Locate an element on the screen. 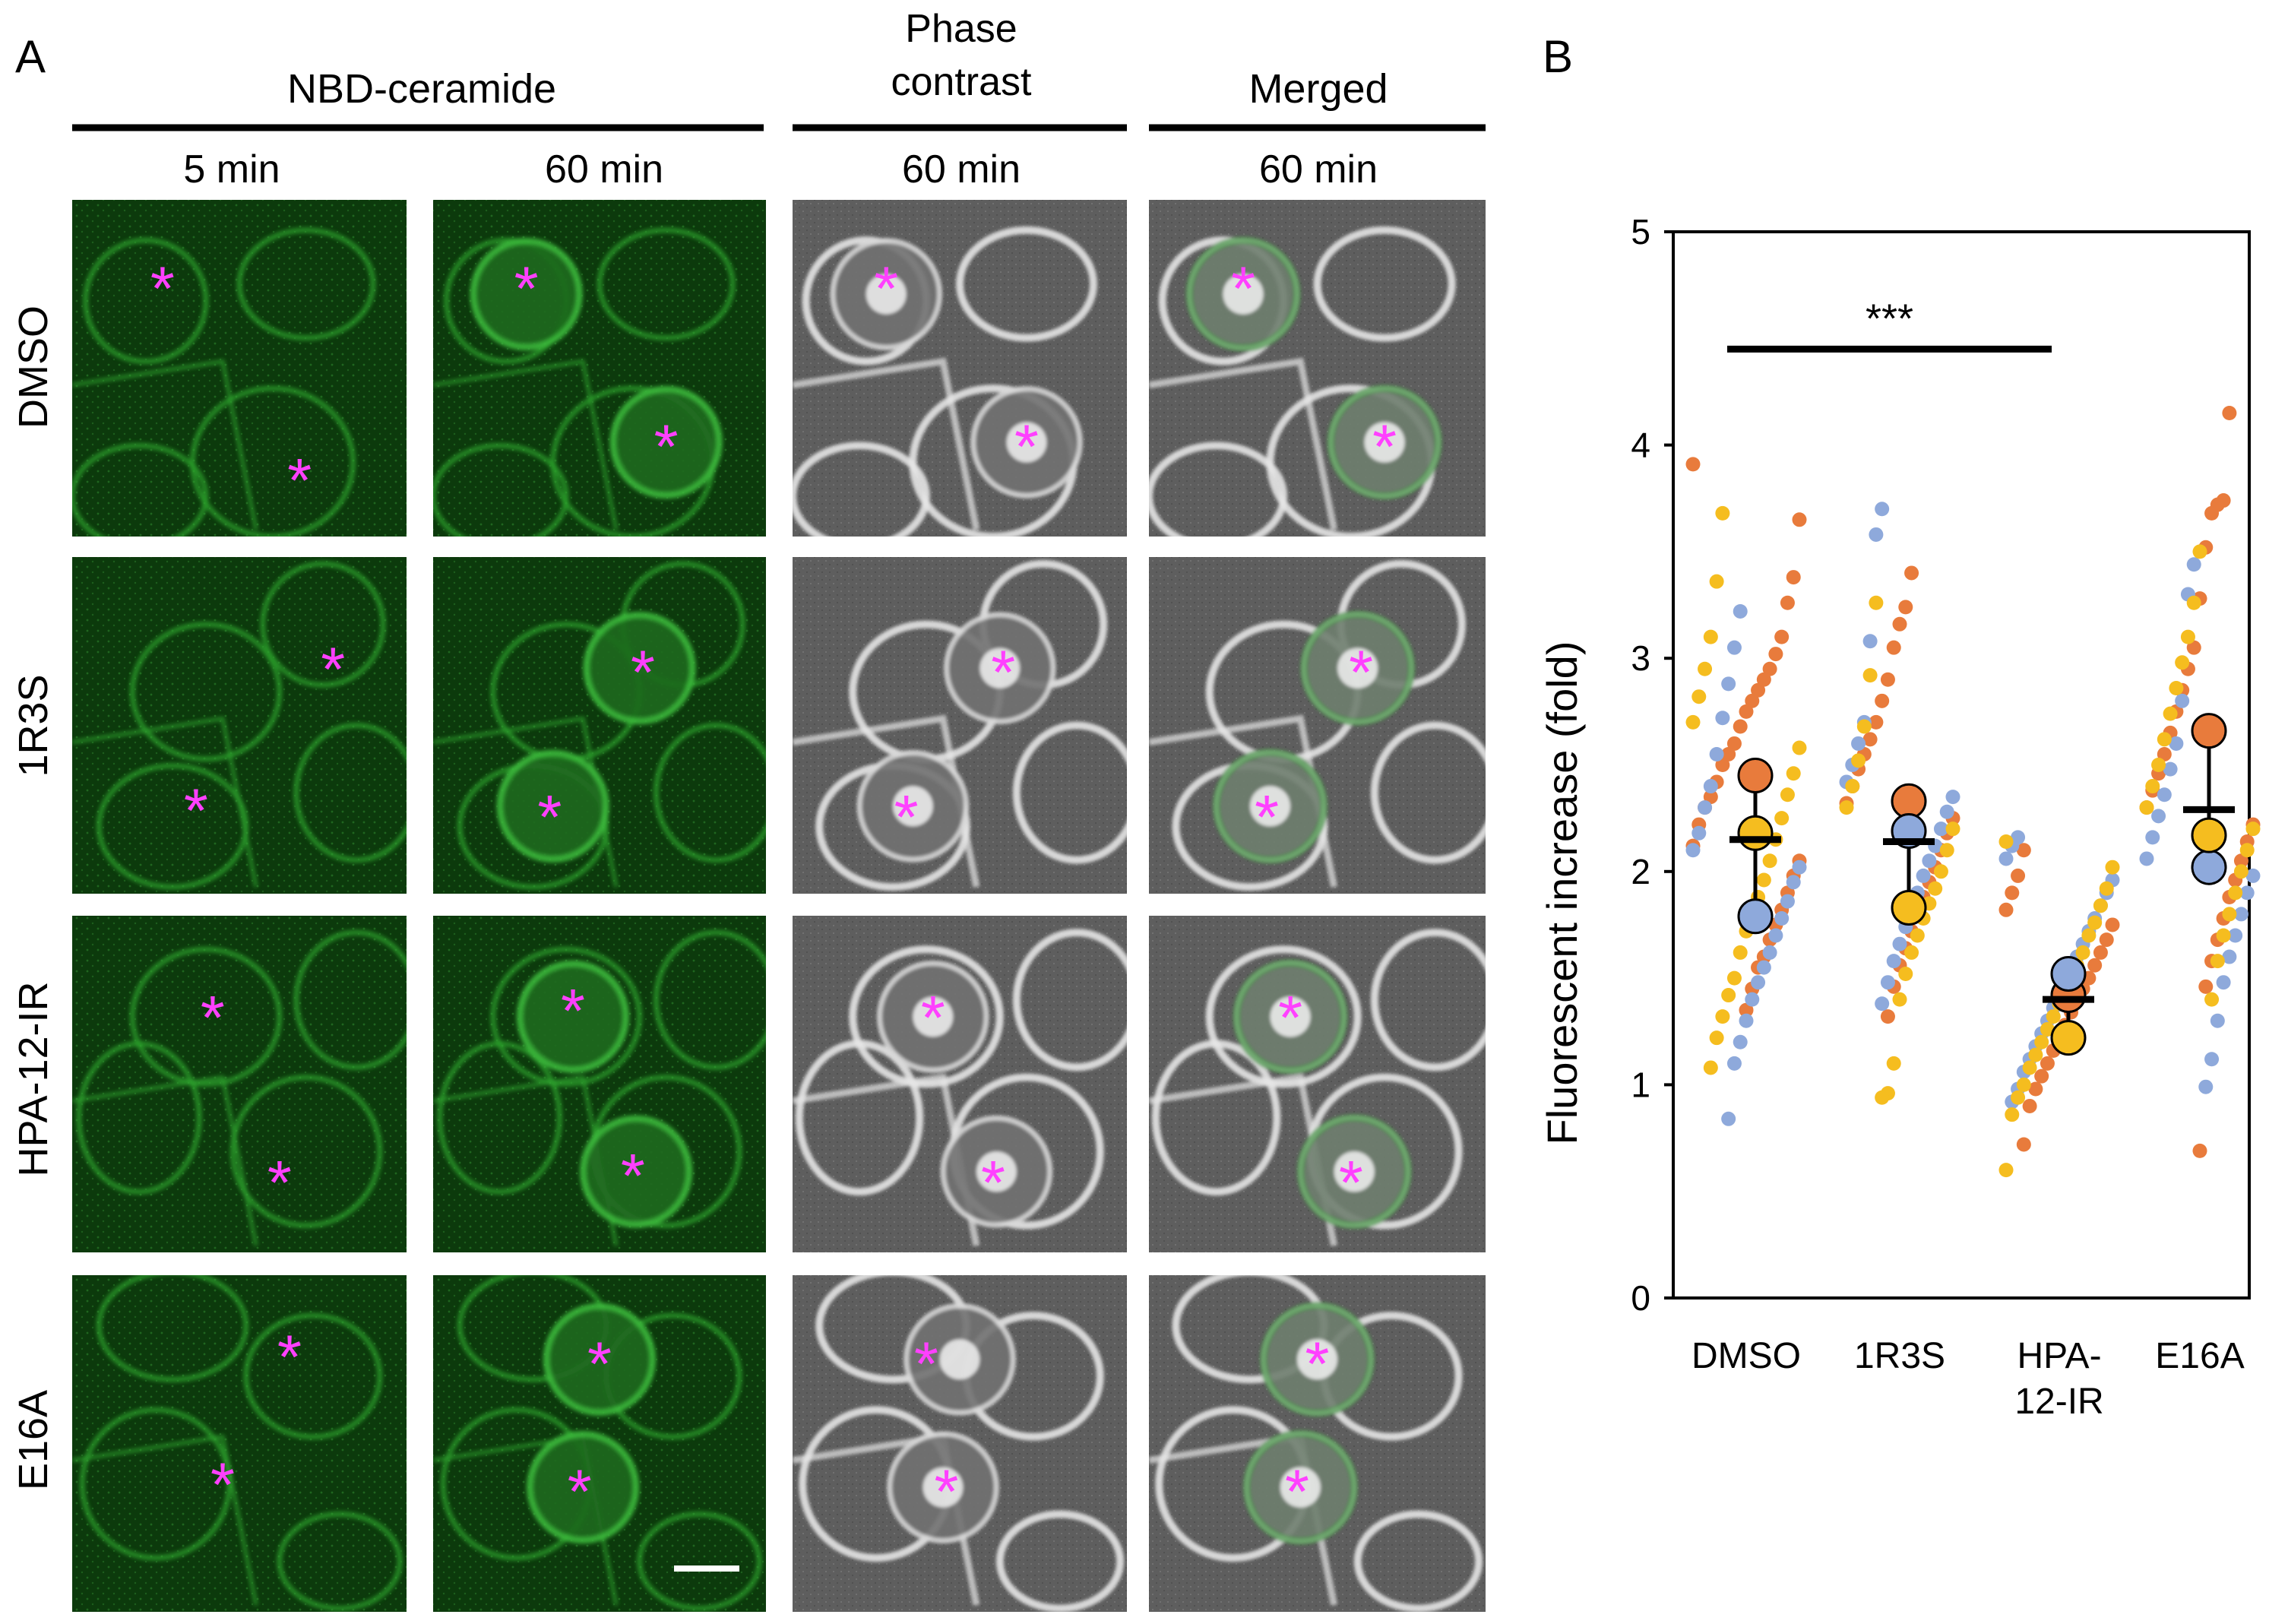 This screenshot has width=2288, height=1624. micrograph-e16a-phase-60min: ** is located at coordinates (960, 1444).